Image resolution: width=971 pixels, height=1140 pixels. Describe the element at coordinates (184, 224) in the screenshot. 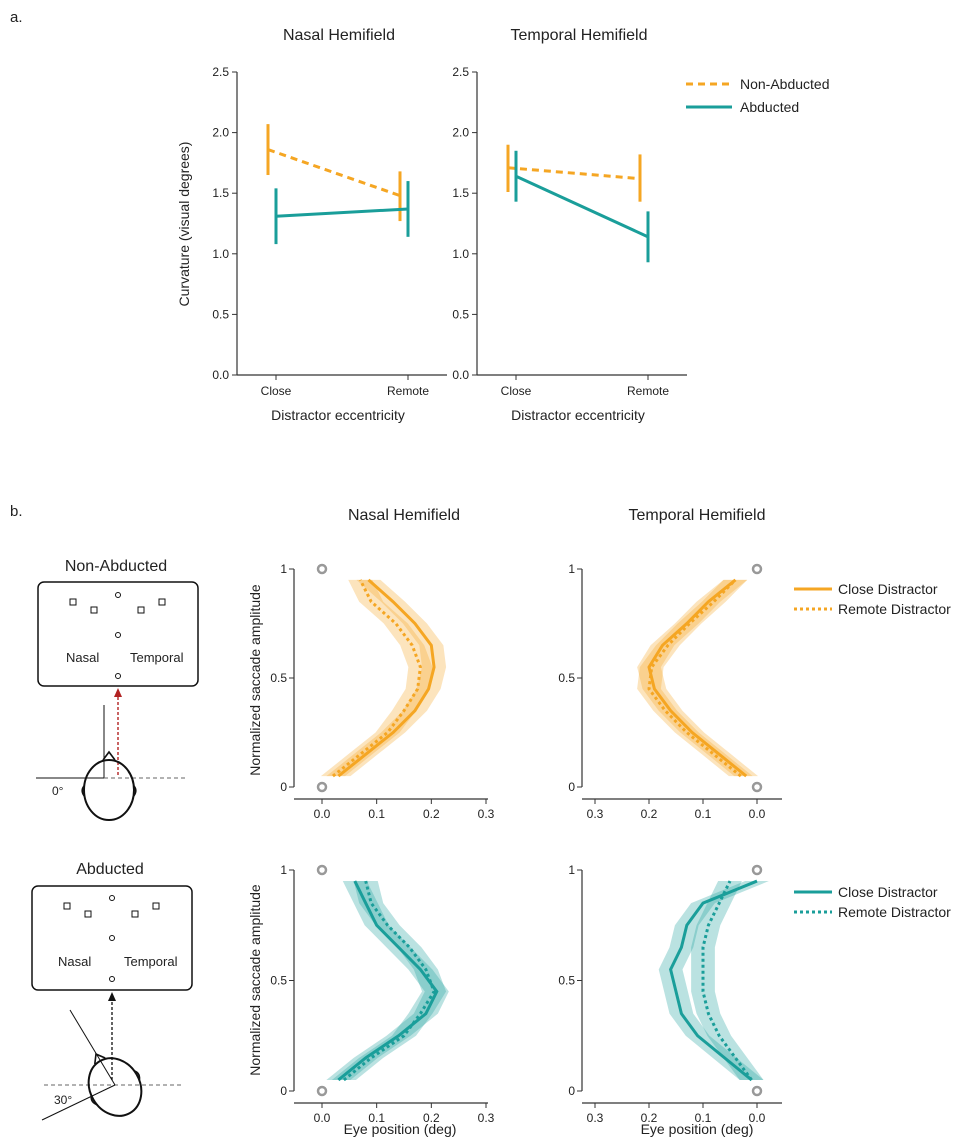

I see `a-ylabel: Curvature (visual degrees)` at that location.